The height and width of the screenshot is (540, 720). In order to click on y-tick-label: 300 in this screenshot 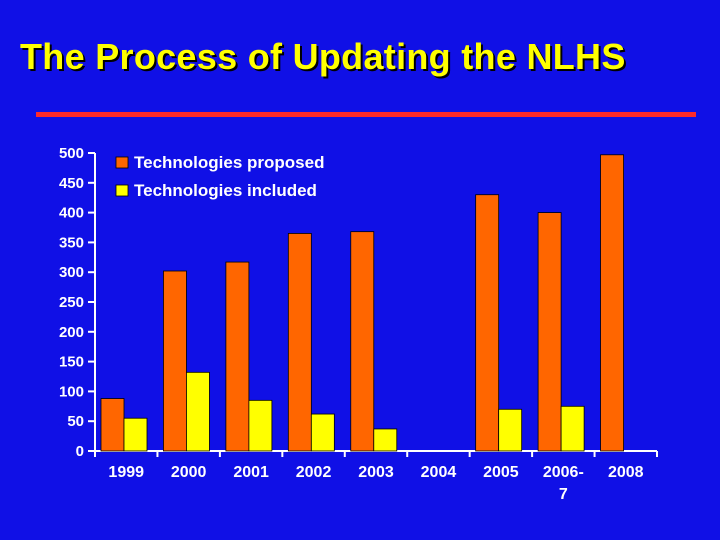, I will do `click(71, 272)`.